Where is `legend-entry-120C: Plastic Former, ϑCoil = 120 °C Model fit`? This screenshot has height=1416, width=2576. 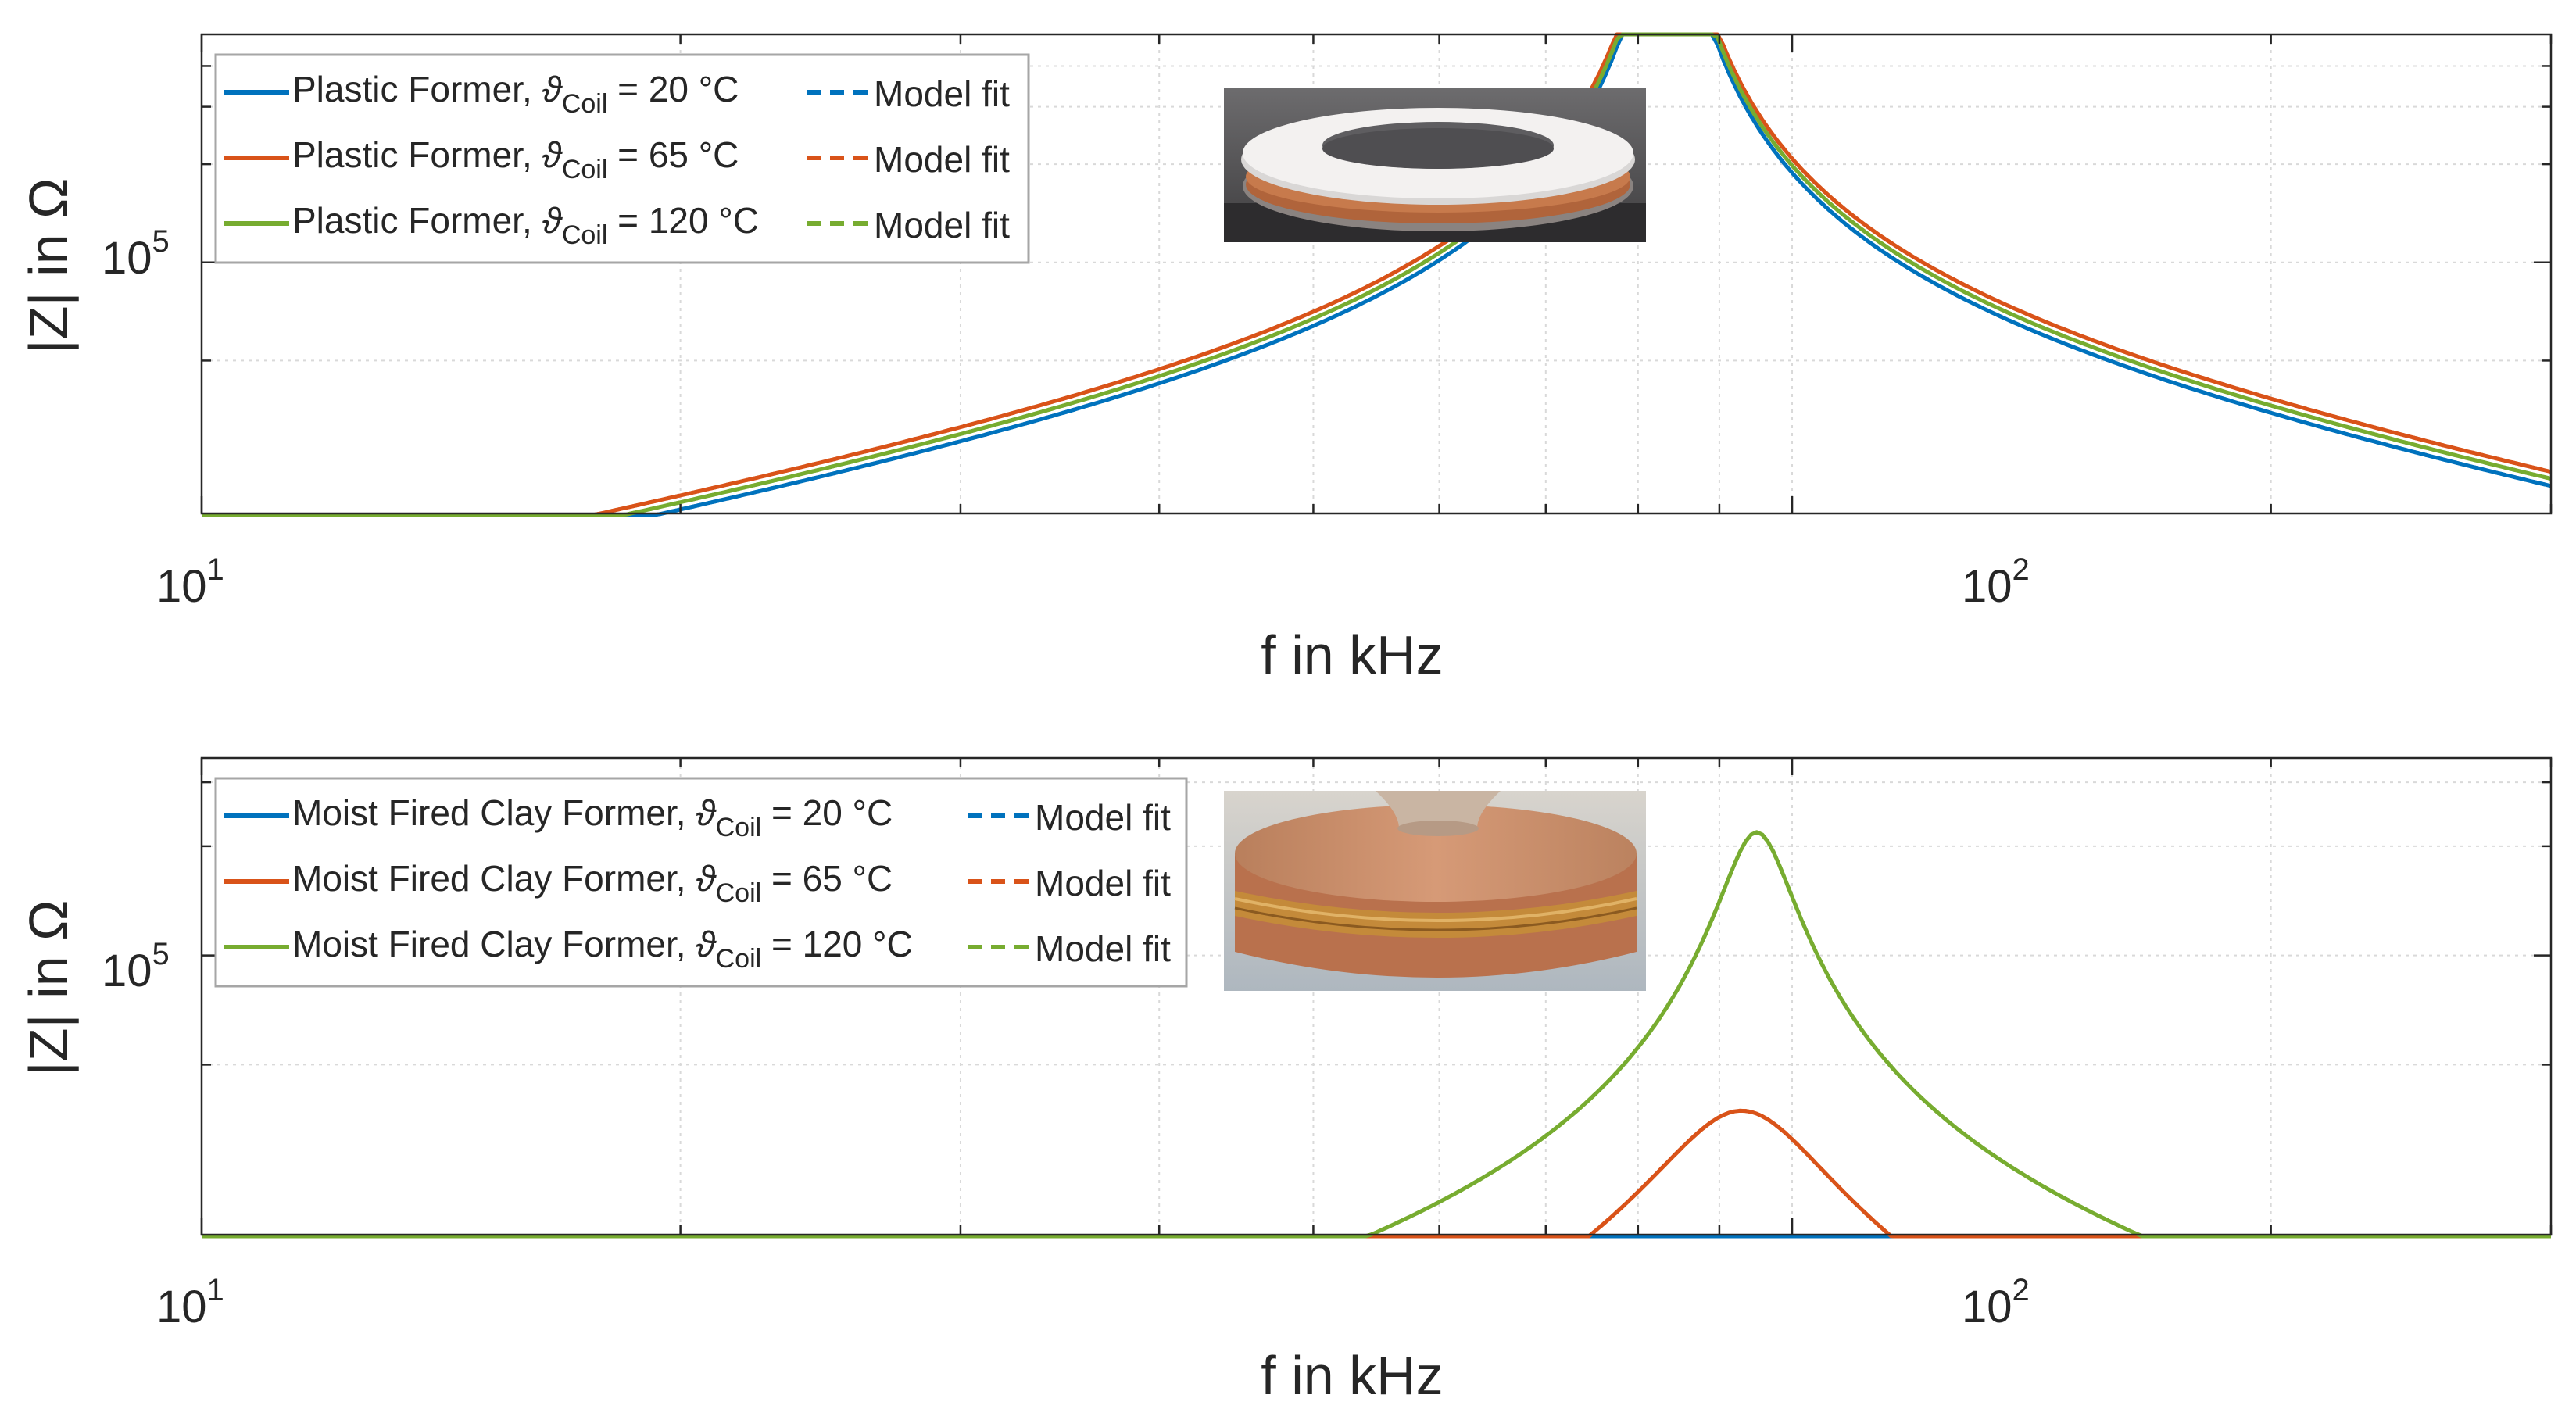
legend-entry-120C: Plastic Former, ϑCoil = 120 °C Model fit is located at coordinates (617, 225).